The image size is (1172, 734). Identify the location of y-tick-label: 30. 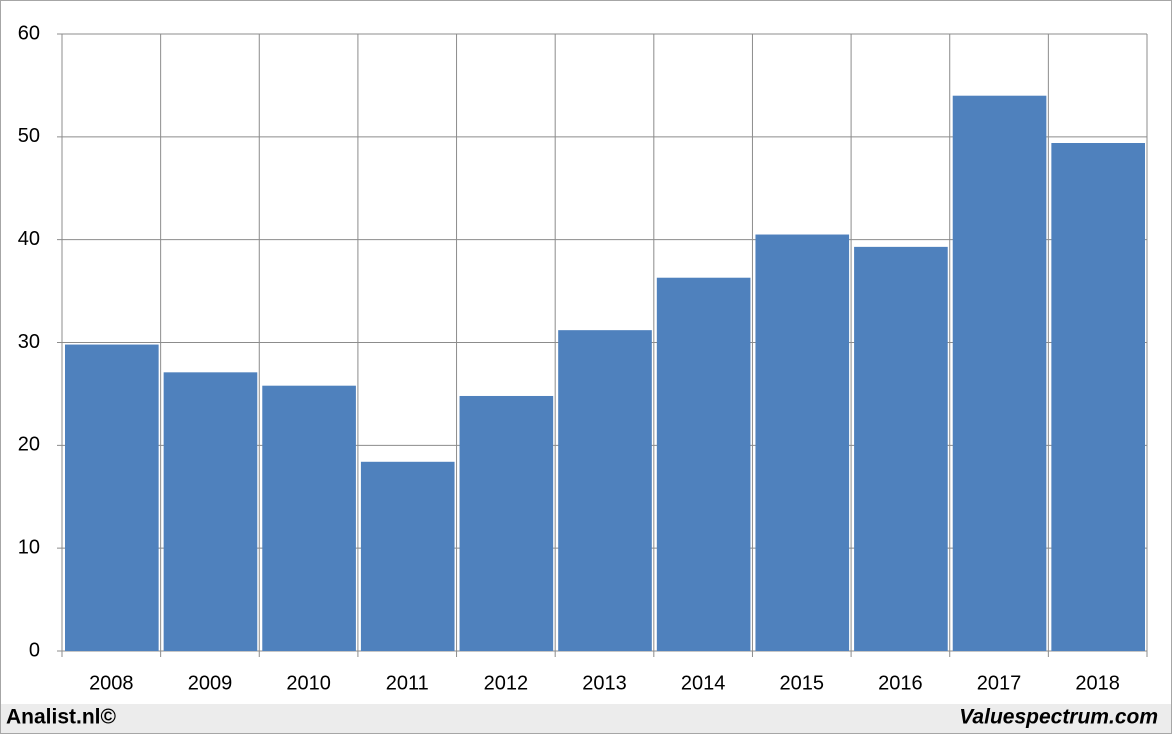
(29, 342).